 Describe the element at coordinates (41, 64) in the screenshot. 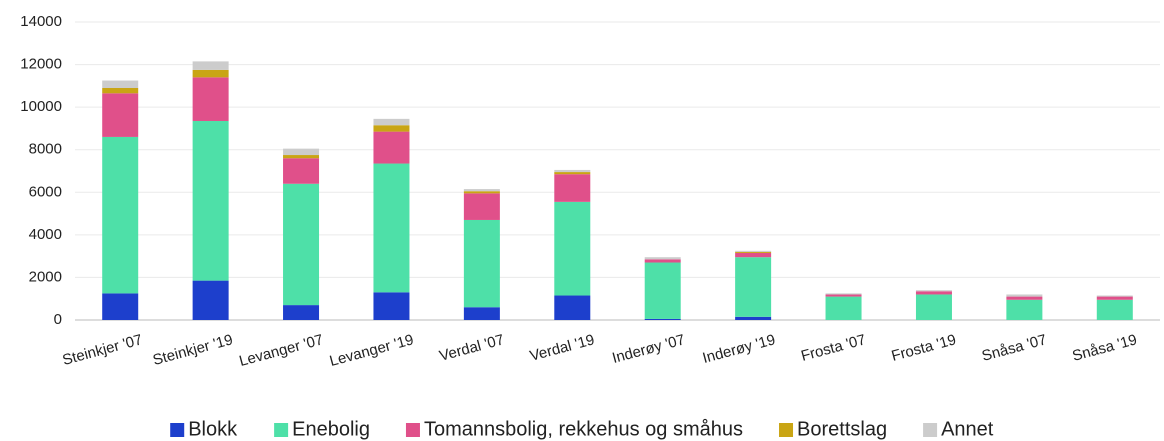

I see `y-tick-label: 12000` at that location.